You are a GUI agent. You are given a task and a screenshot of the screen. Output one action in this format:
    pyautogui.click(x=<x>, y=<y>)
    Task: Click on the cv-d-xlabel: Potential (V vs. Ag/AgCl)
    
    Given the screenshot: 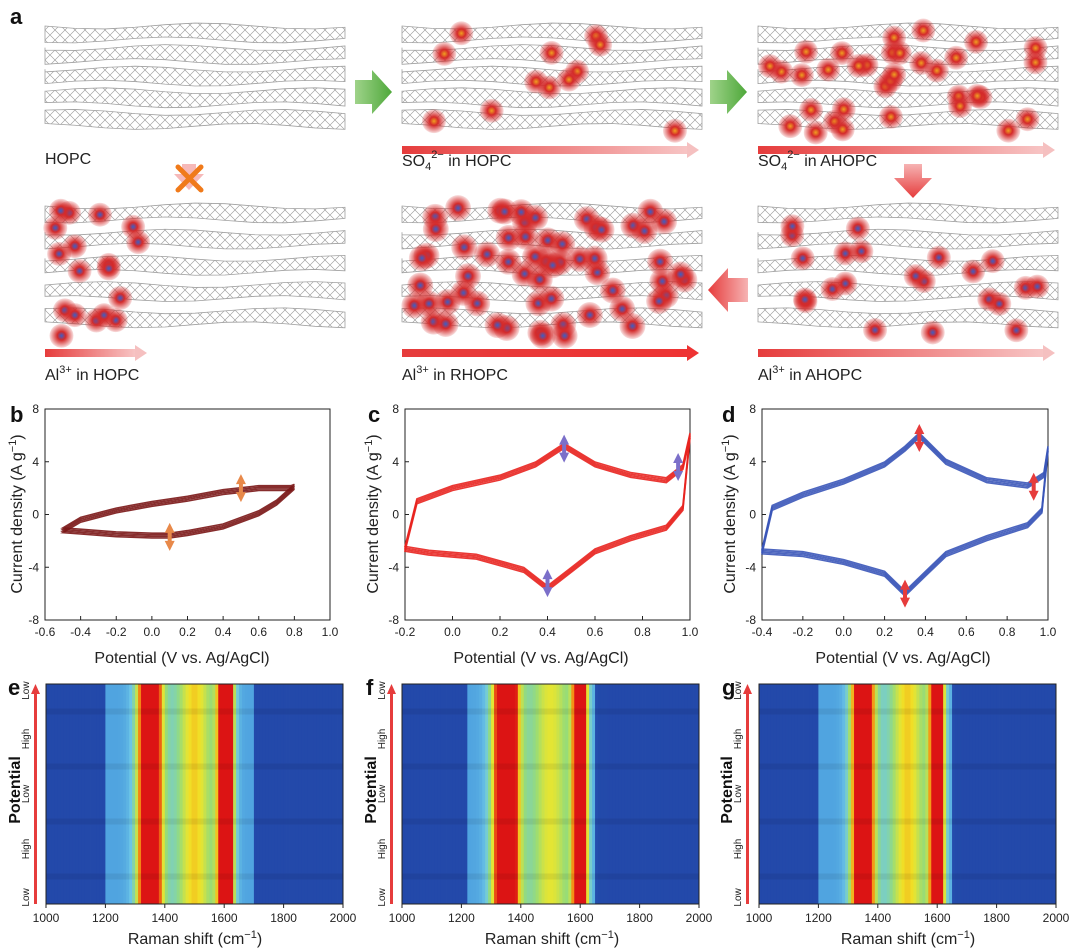 What is the action you would take?
    pyautogui.click(x=902, y=658)
    